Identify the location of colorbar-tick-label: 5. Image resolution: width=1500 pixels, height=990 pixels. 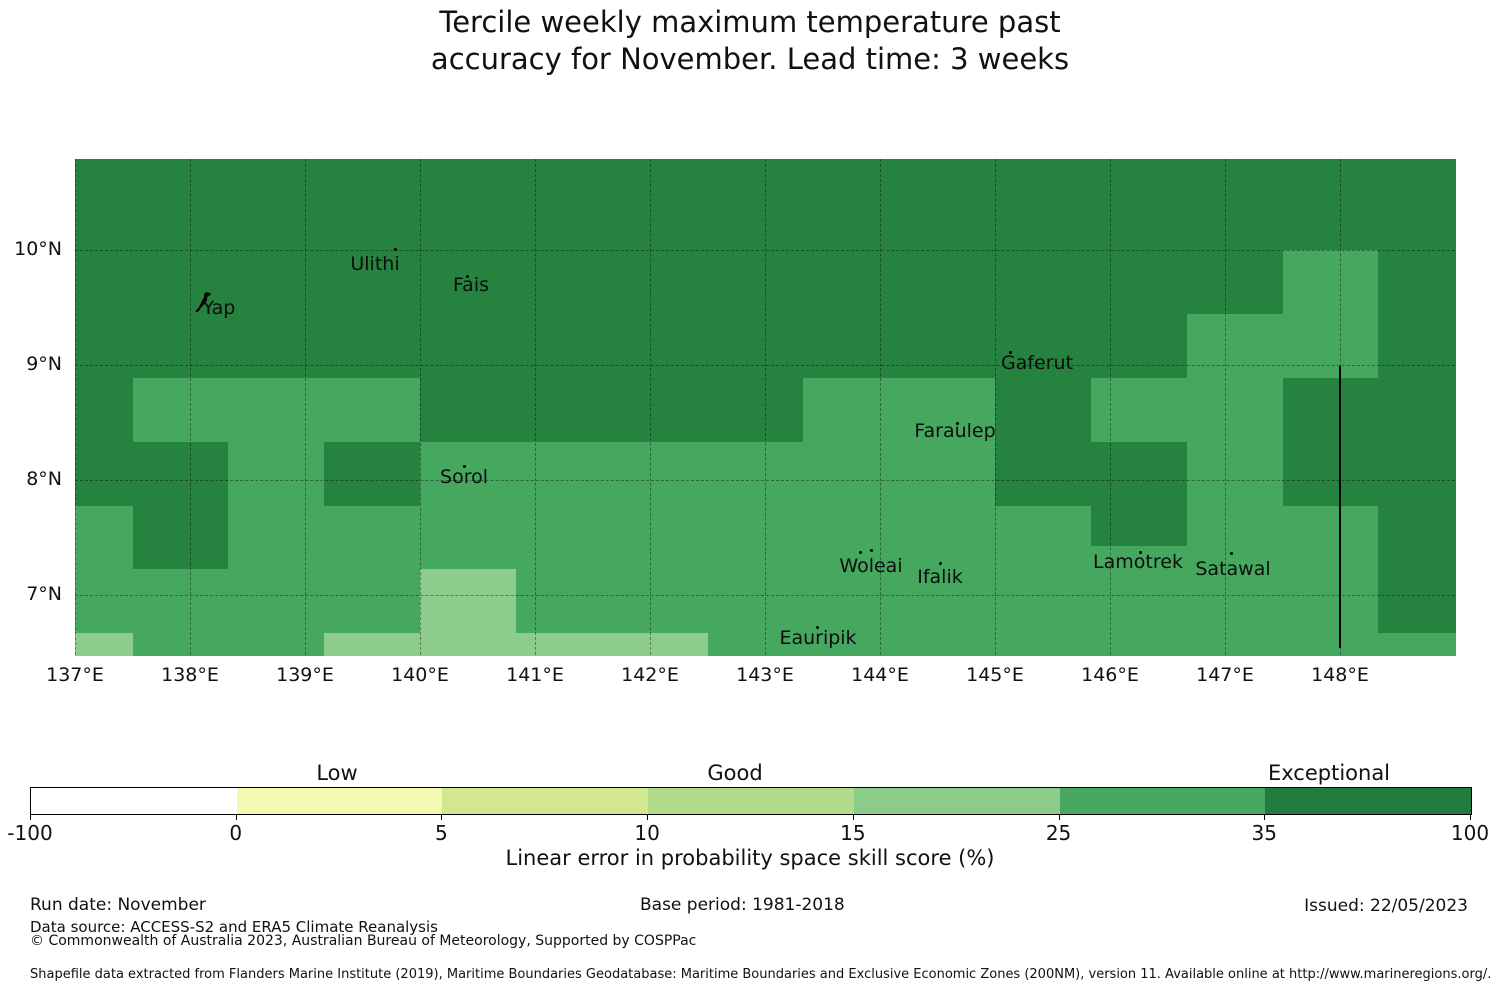
(441, 833).